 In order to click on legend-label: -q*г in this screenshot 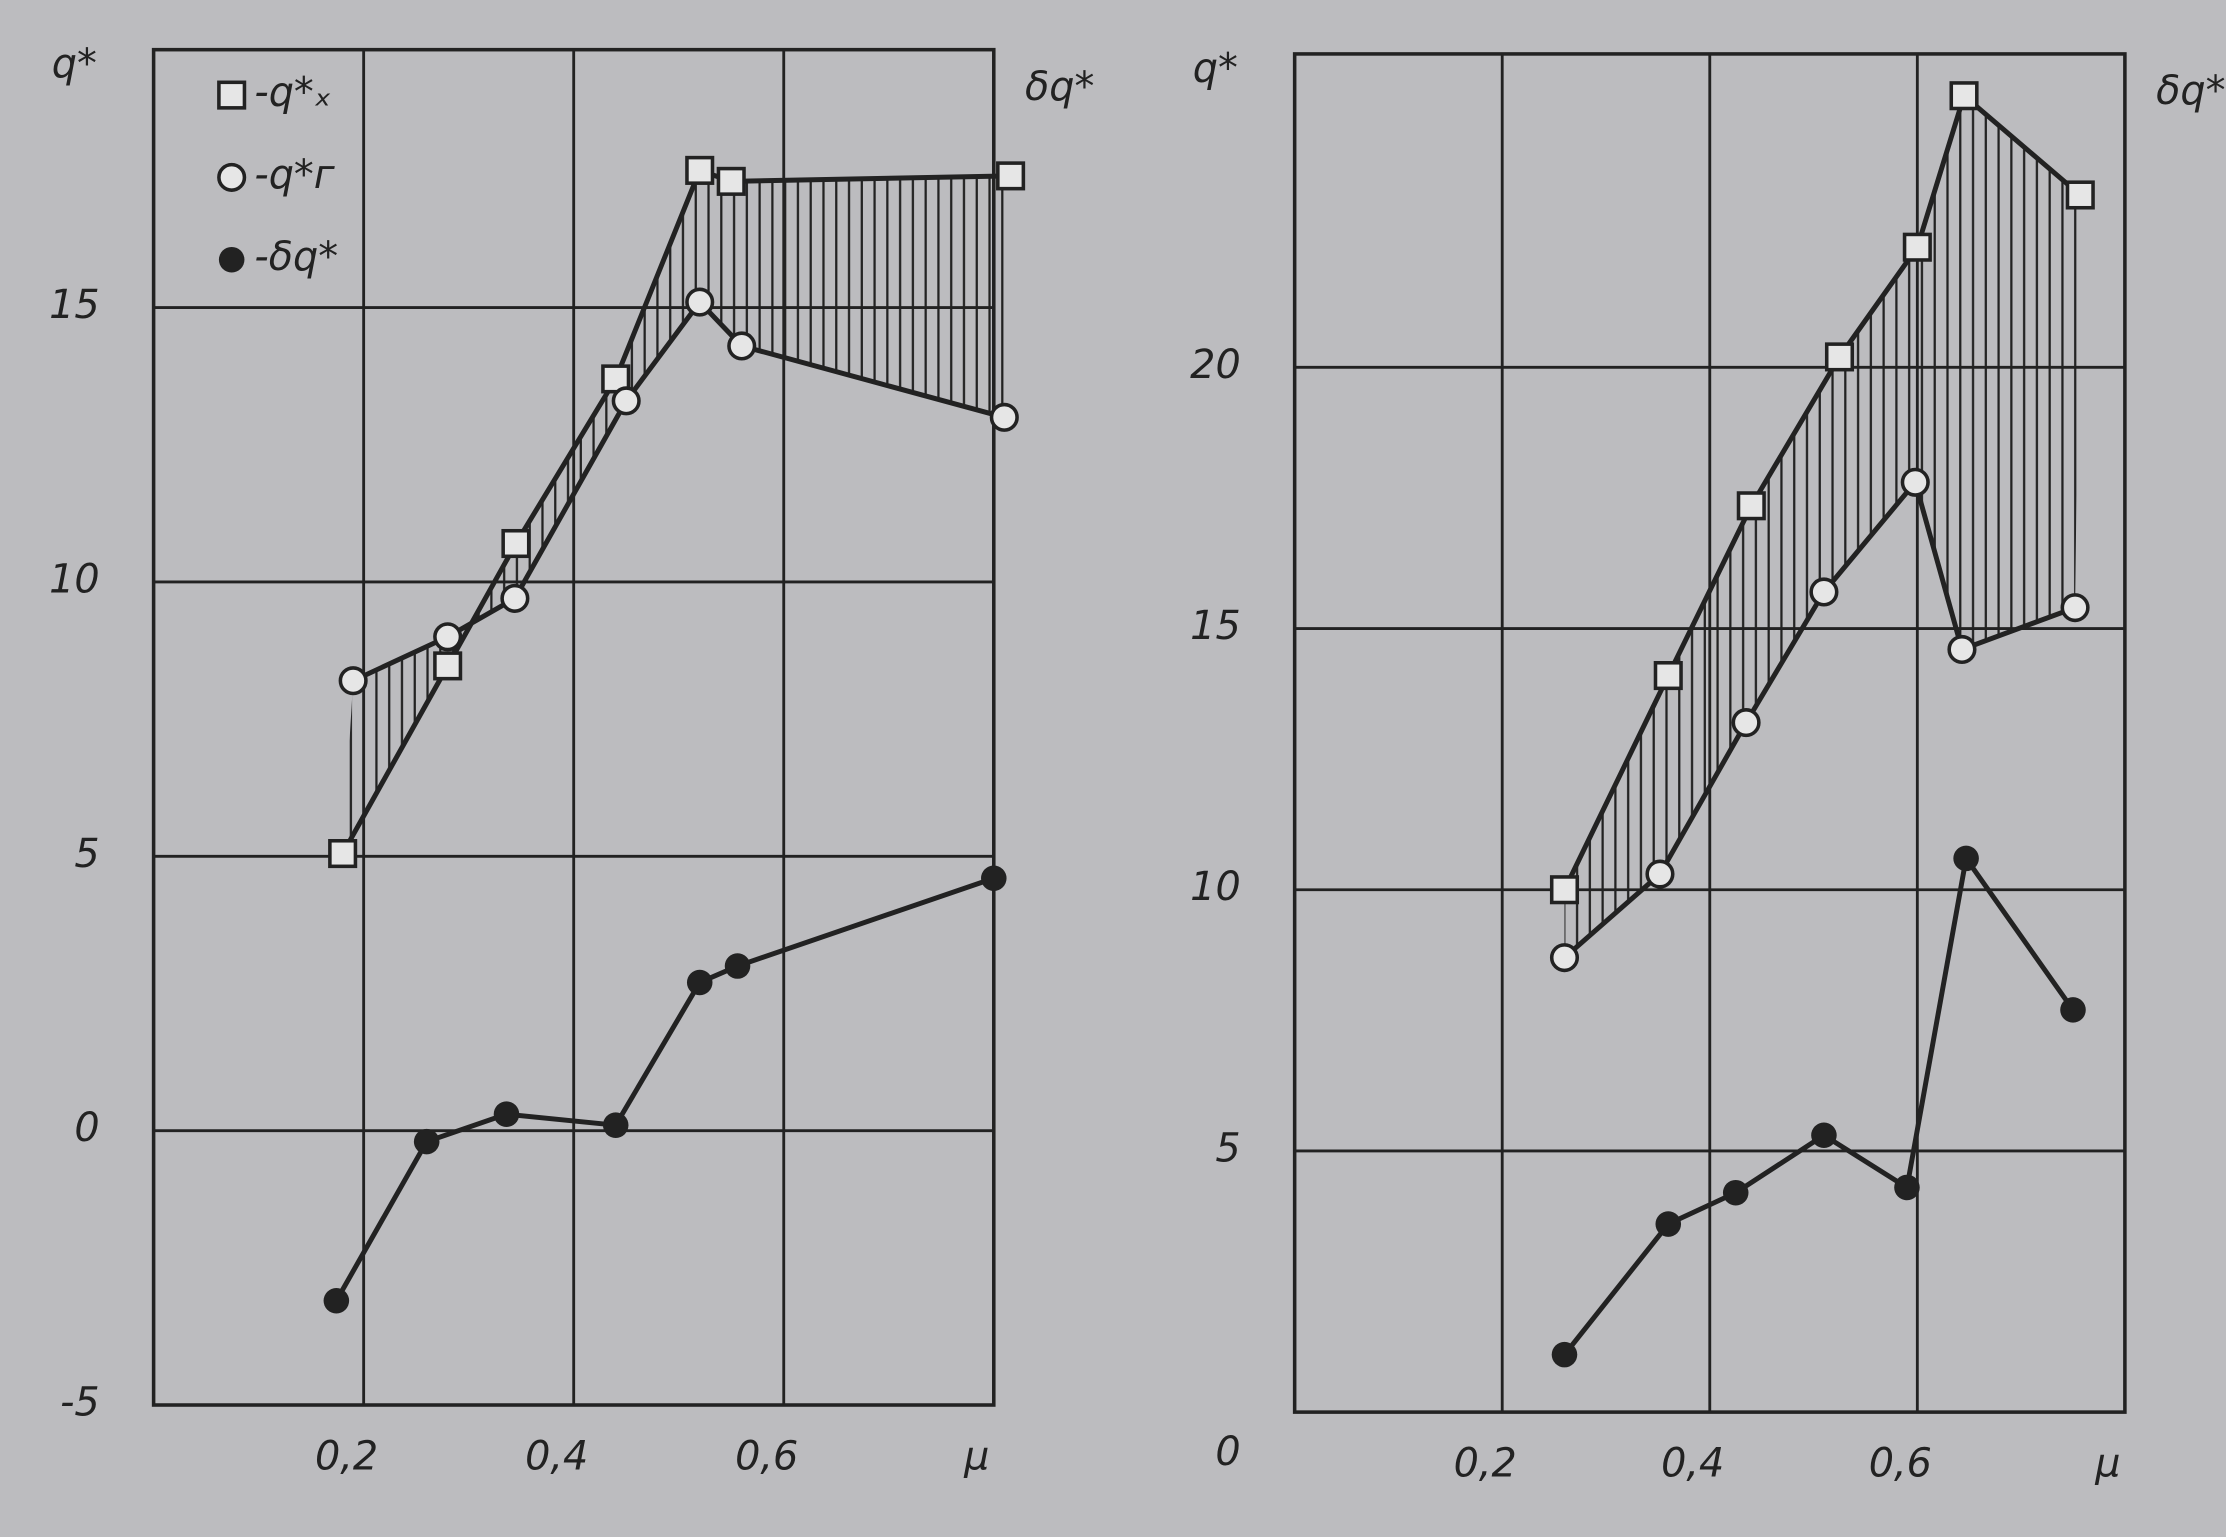, I will do `click(294, 175)`.